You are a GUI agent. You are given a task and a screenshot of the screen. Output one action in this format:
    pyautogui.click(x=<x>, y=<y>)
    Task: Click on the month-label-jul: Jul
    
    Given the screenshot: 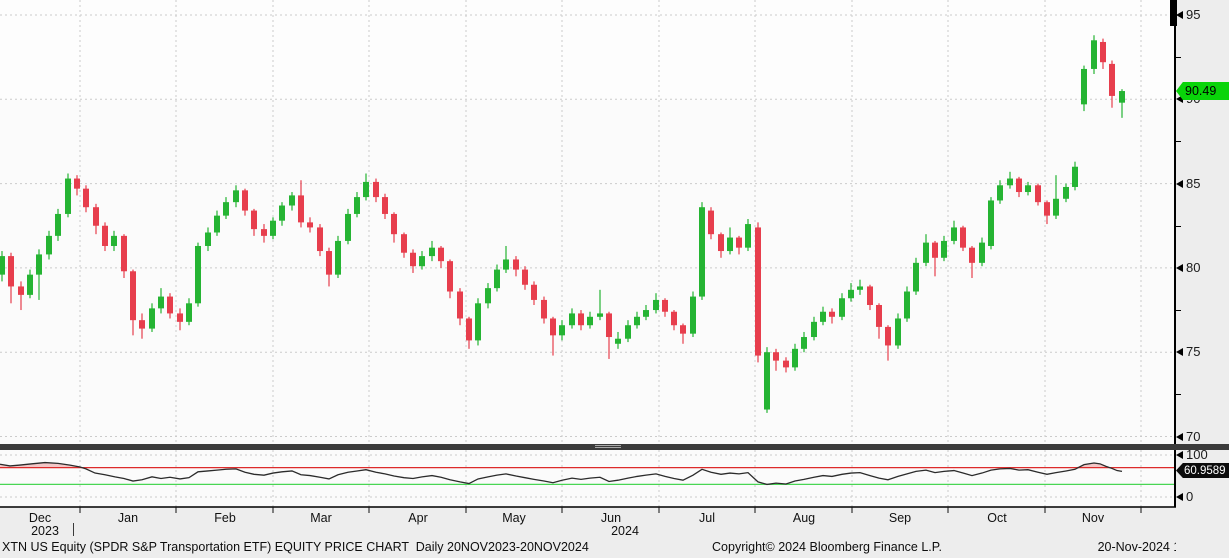 What is the action you would take?
    pyautogui.click(x=707, y=518)
    